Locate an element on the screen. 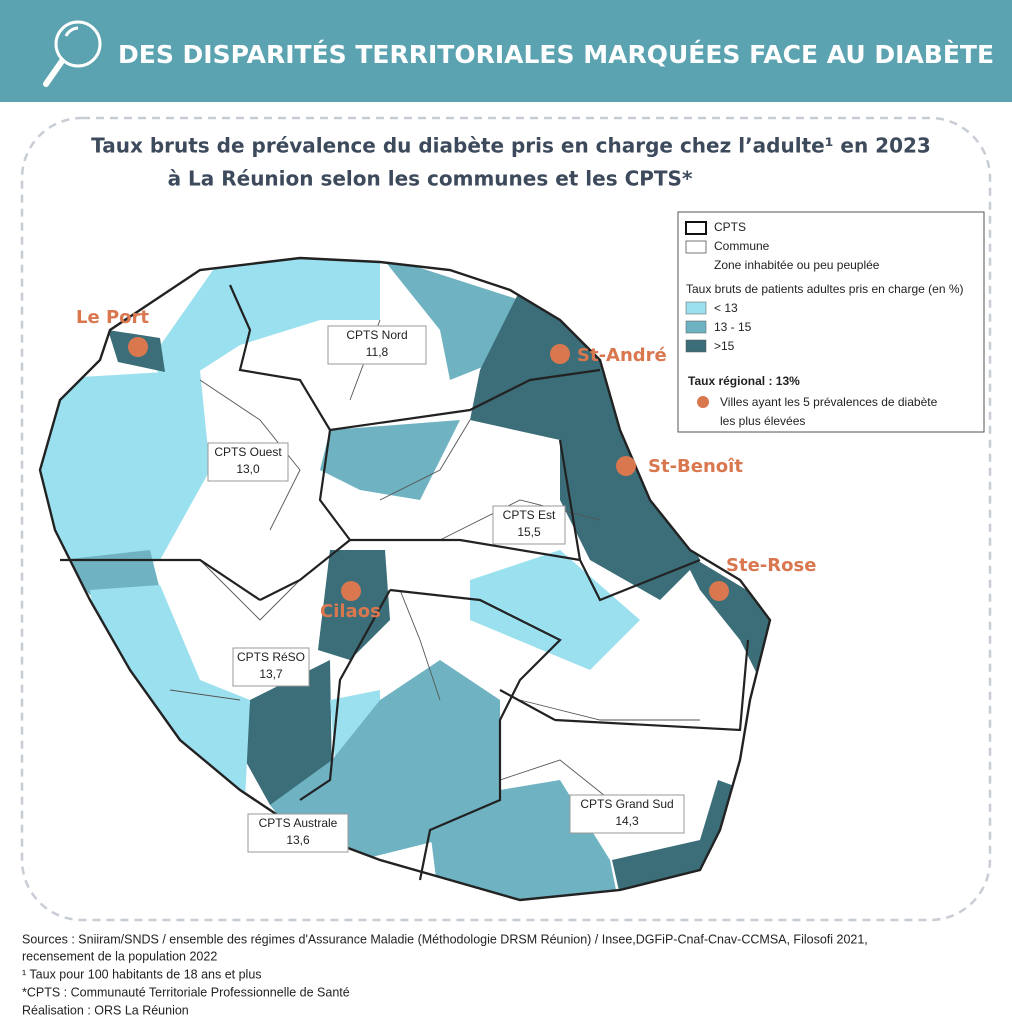 This screenshot has width=1012, height=1029. cpts-name: CPTS Est is located at coordinates (529, 515).